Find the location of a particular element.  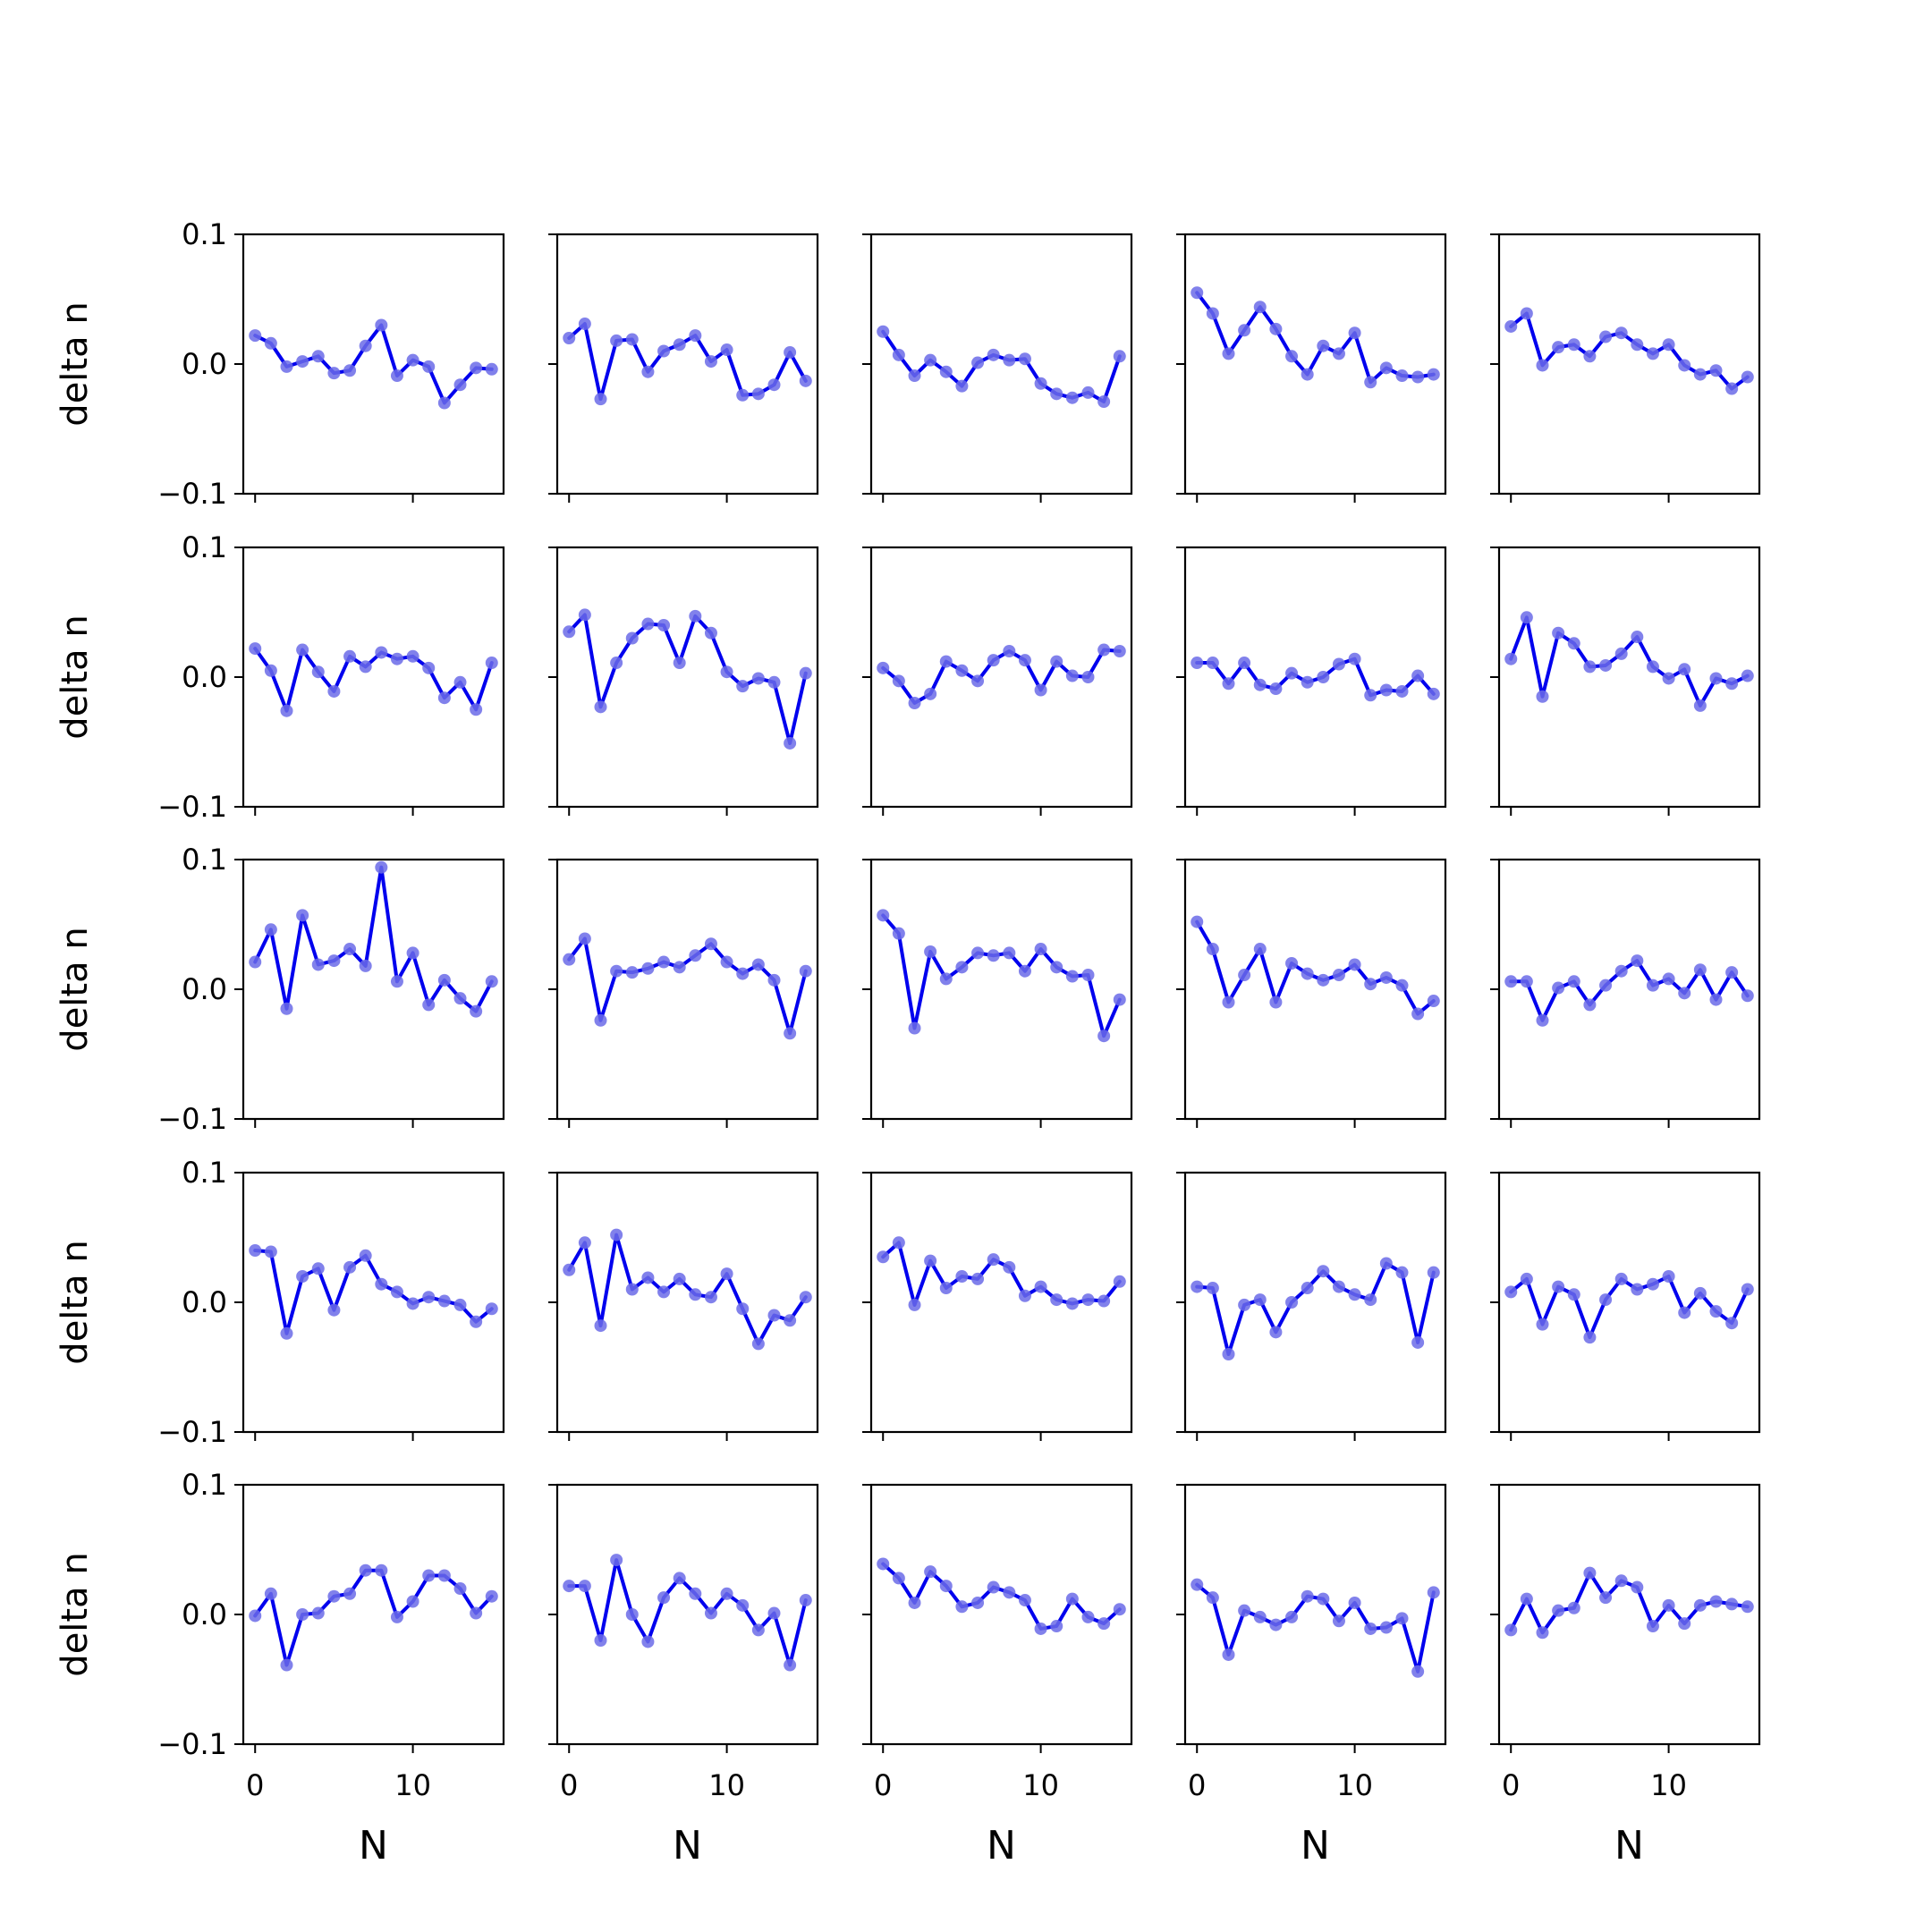

y-tick-label: −0.1 is located at coordinates (192, 807).